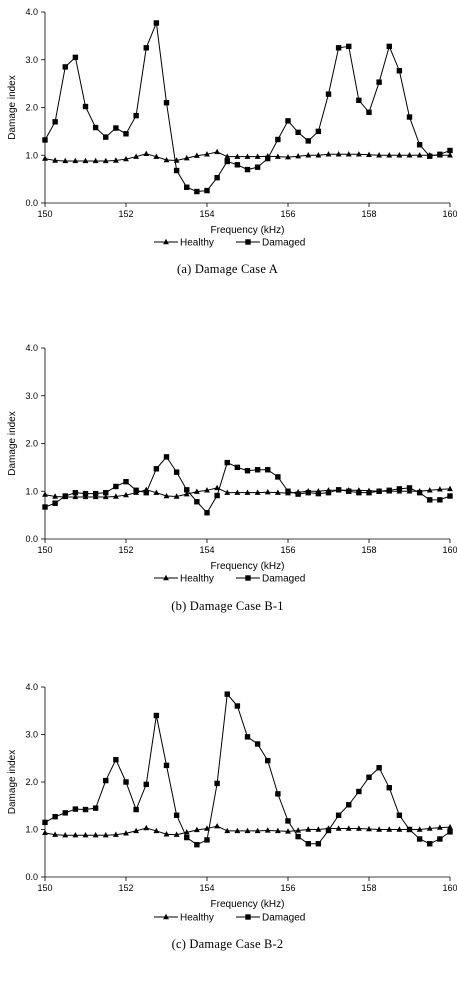 The image size is (457, 984). What do you see at coordinates (248, 904) in the screenshot?
I see `x-axis-title: Frequency (kHz)` at bounding box center [248, 904].